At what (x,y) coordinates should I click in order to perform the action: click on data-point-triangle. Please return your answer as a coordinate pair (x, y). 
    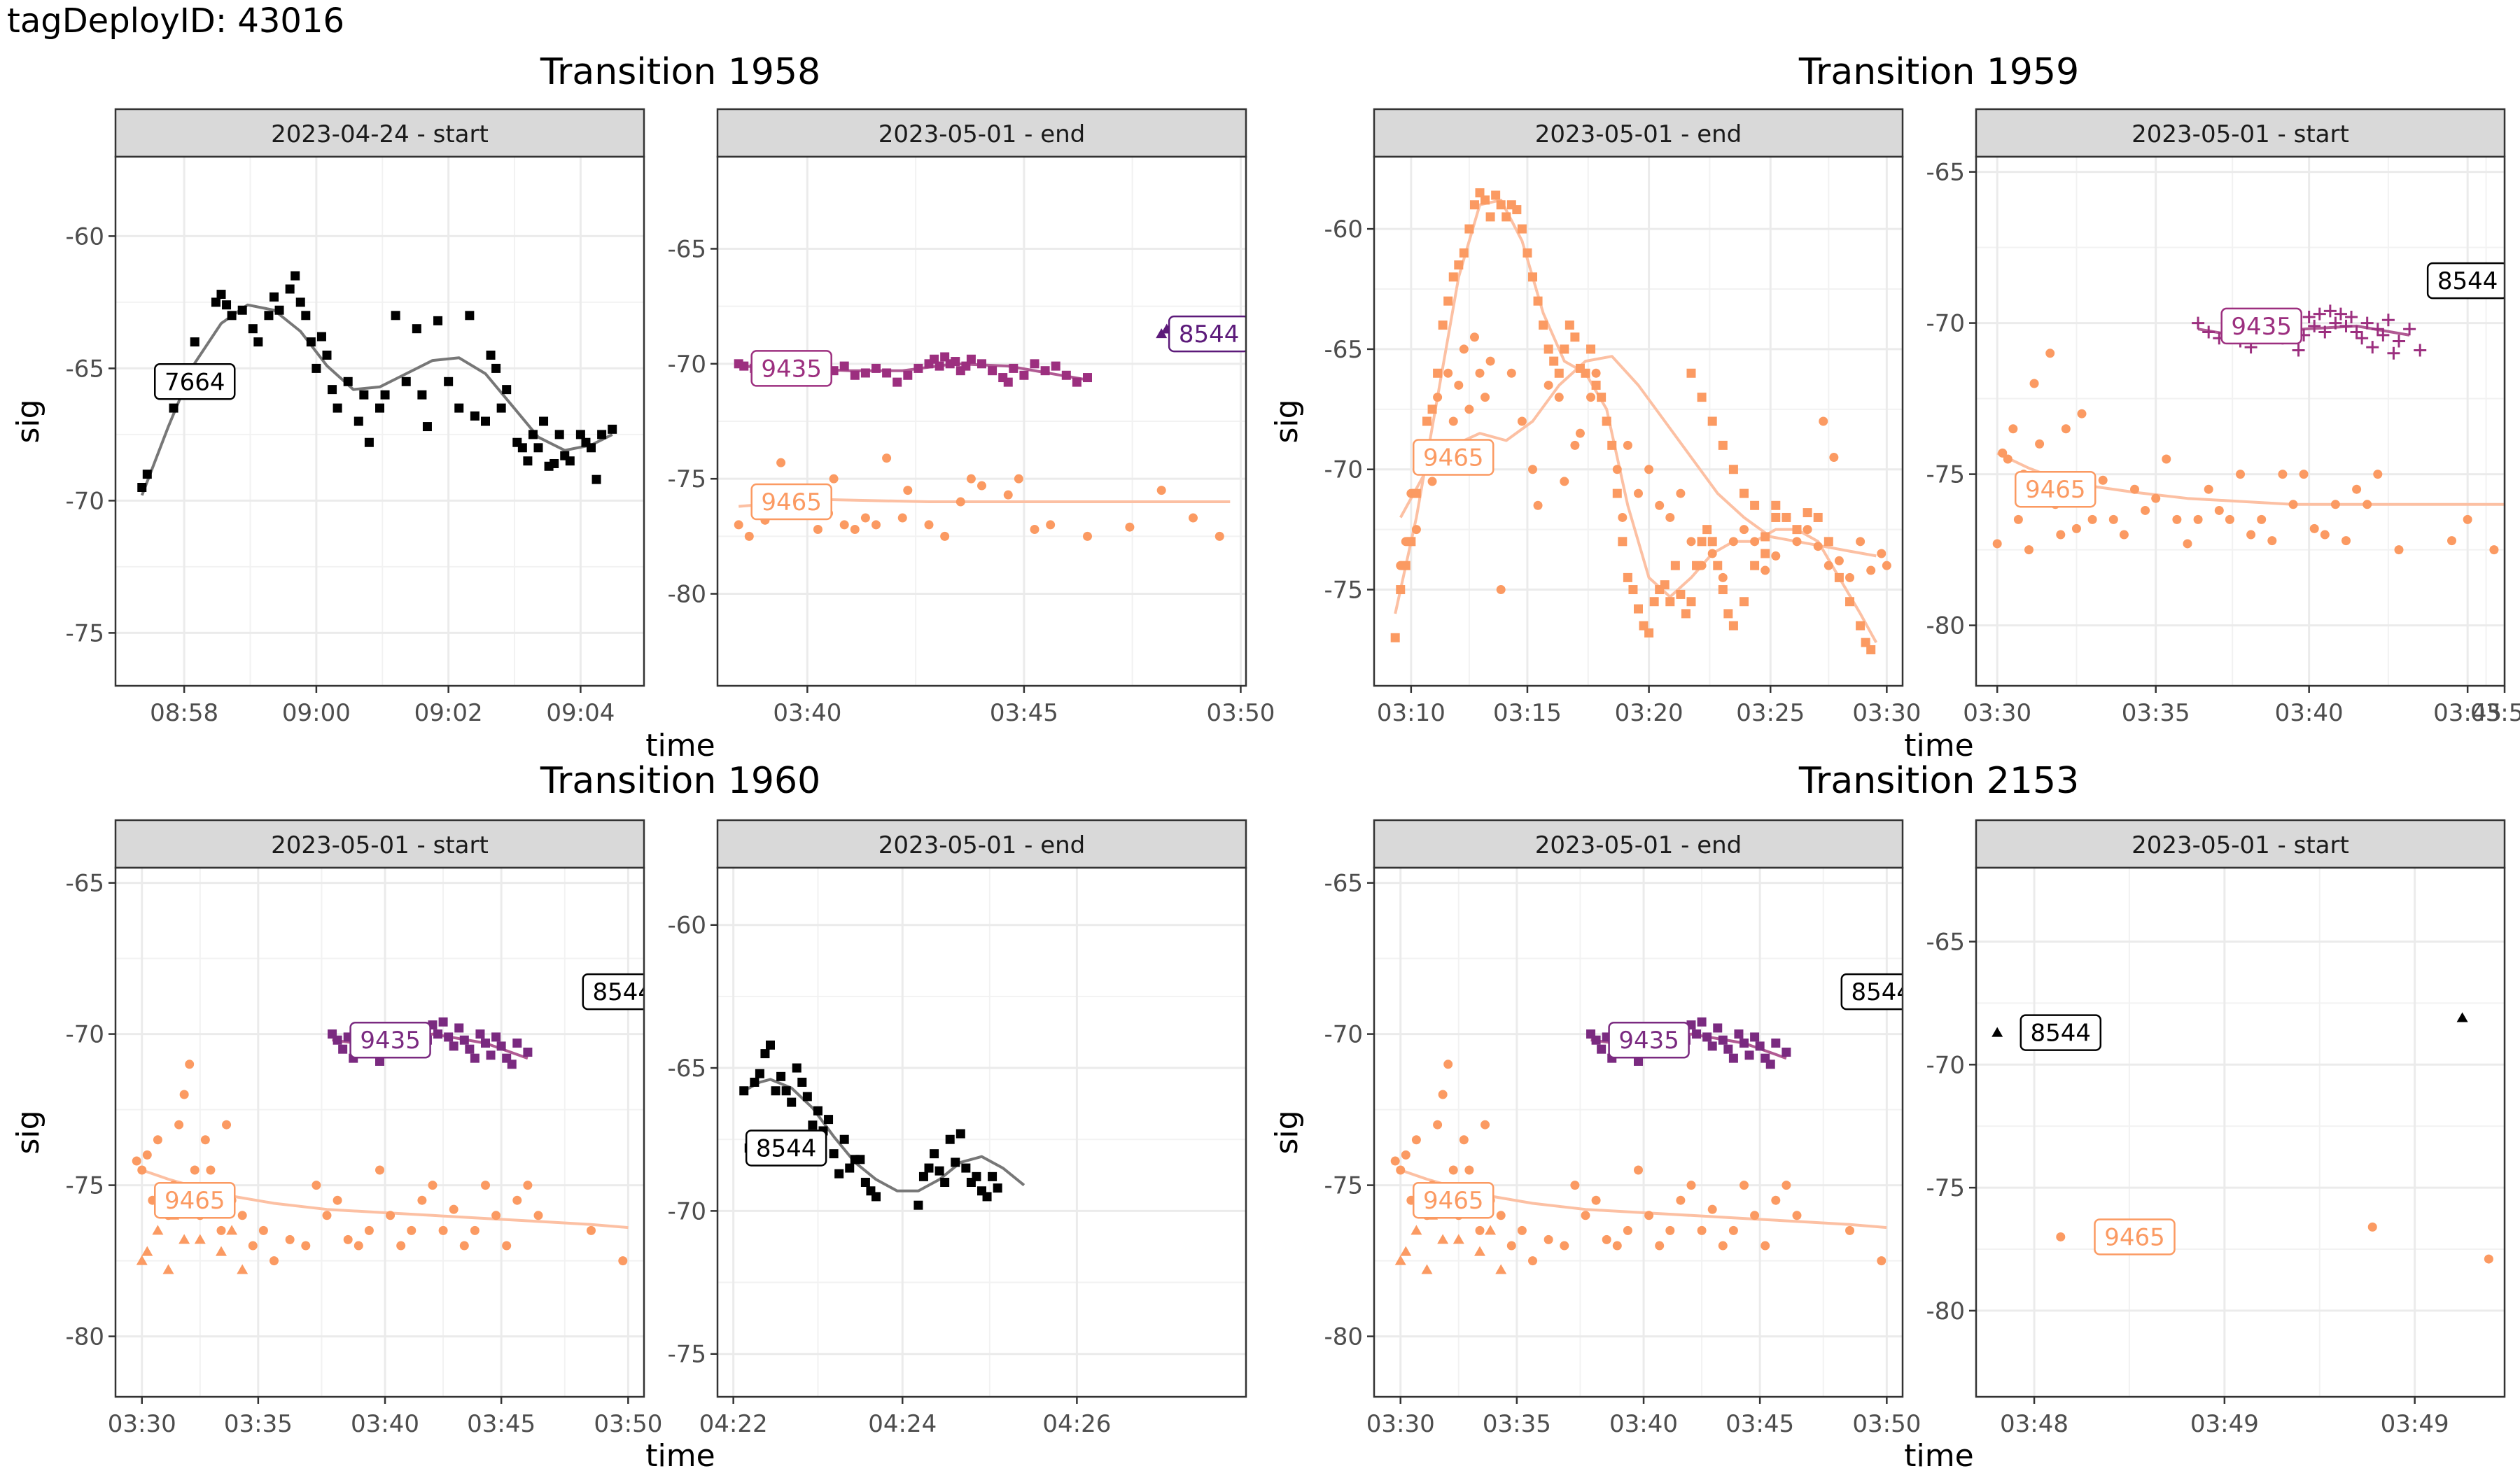
    Looking at the image, I should click on (147, 1251).